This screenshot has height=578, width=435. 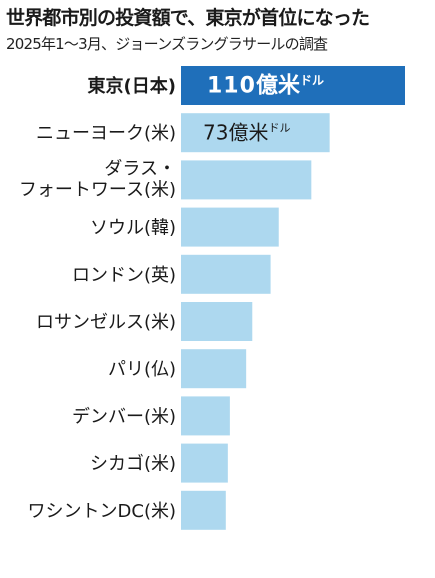 I want to click on data-label-unit-1: 億米, so click(x=248, y=133).